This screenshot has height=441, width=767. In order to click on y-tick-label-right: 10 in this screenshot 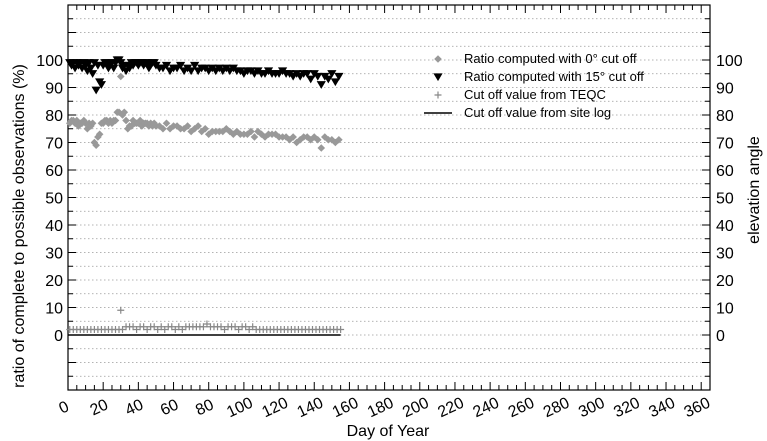, I will do `click(725, 309)`.